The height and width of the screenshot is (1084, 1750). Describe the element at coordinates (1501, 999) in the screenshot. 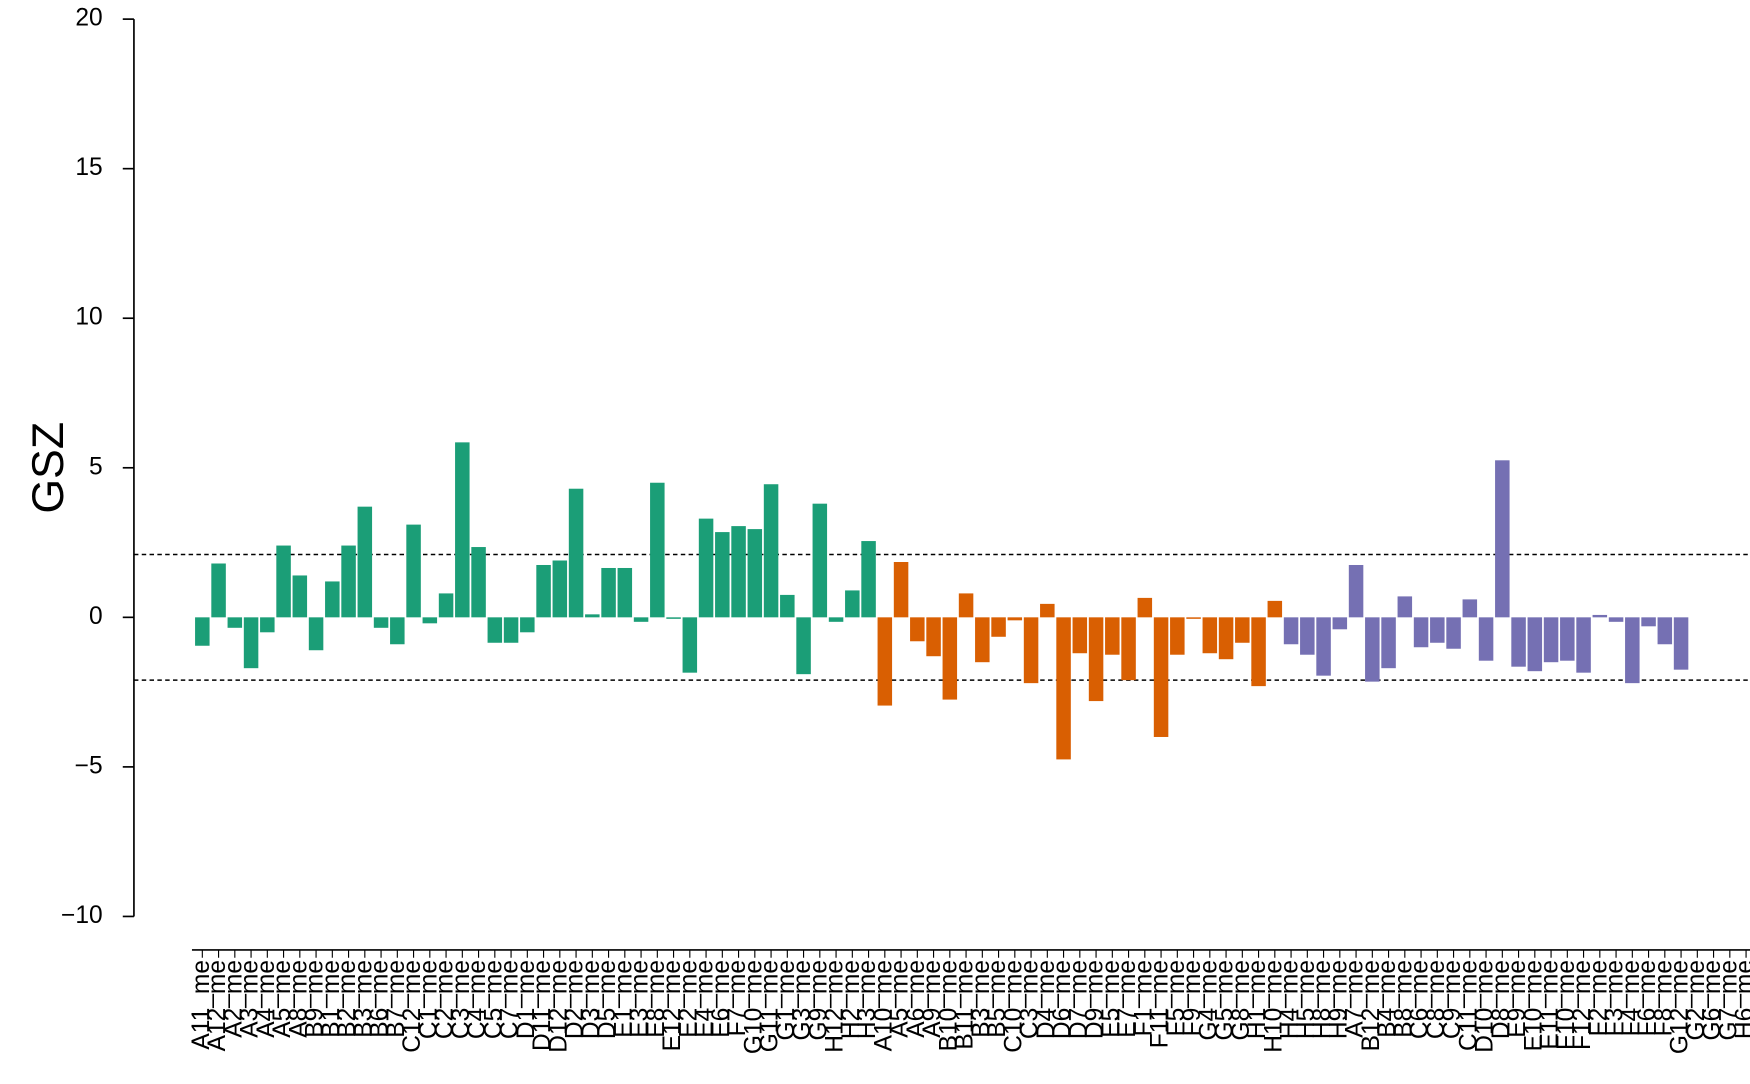

I see `x-tick-label: D8_me` at that location.